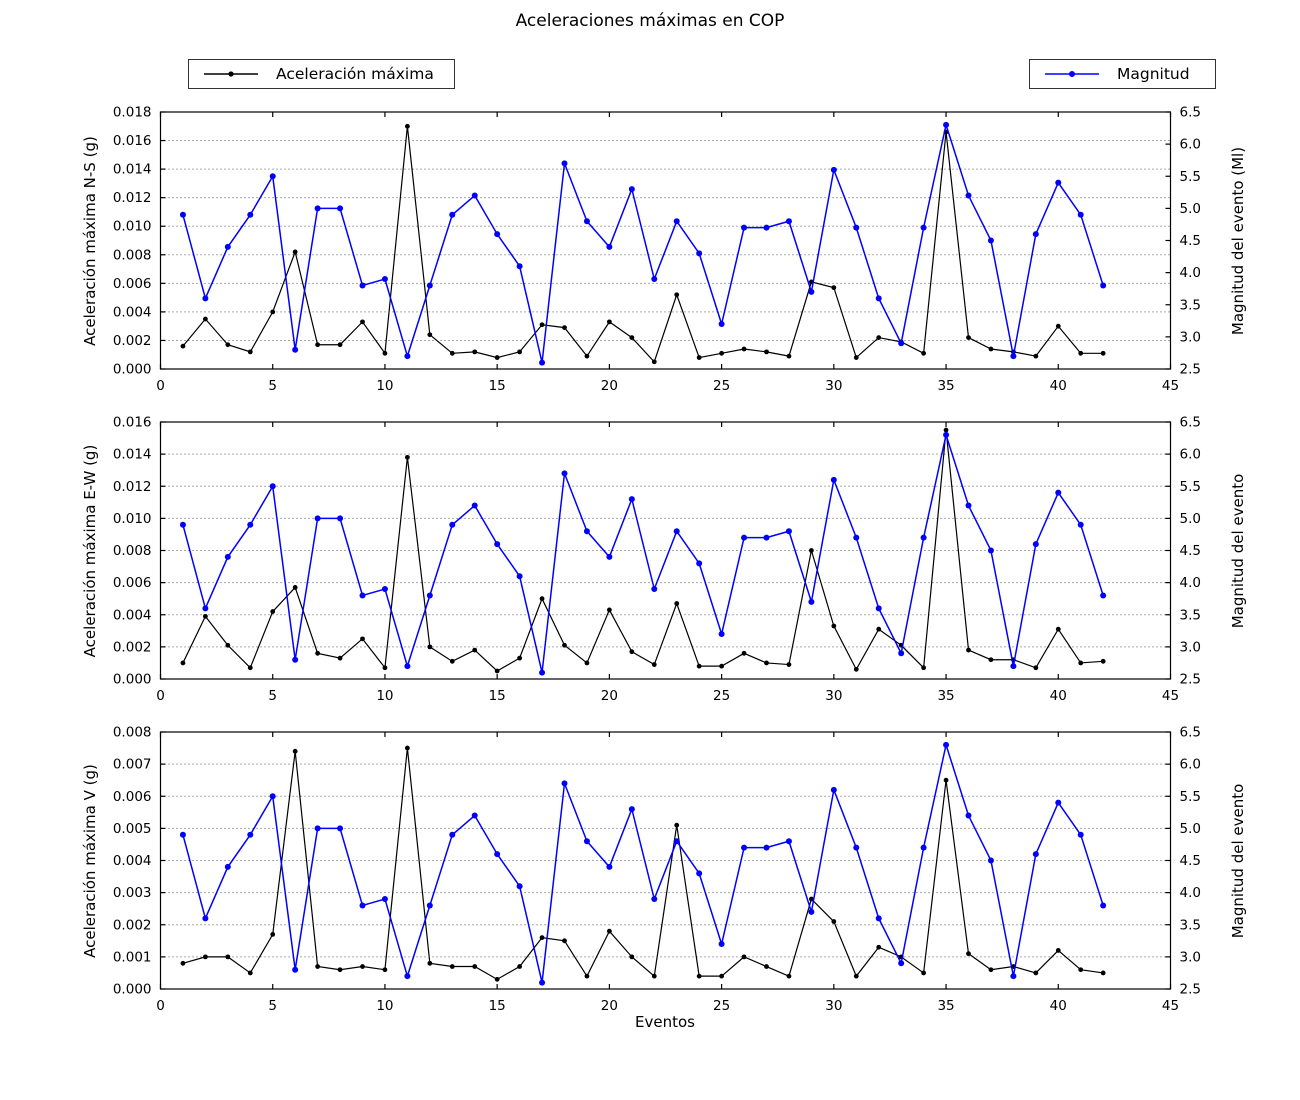 The image size is (1300, 1100). What do you see at coordinates (1170, 696) in the screenshot?
I see `x-tick-label: 45` at bounding box center [1170, 696].